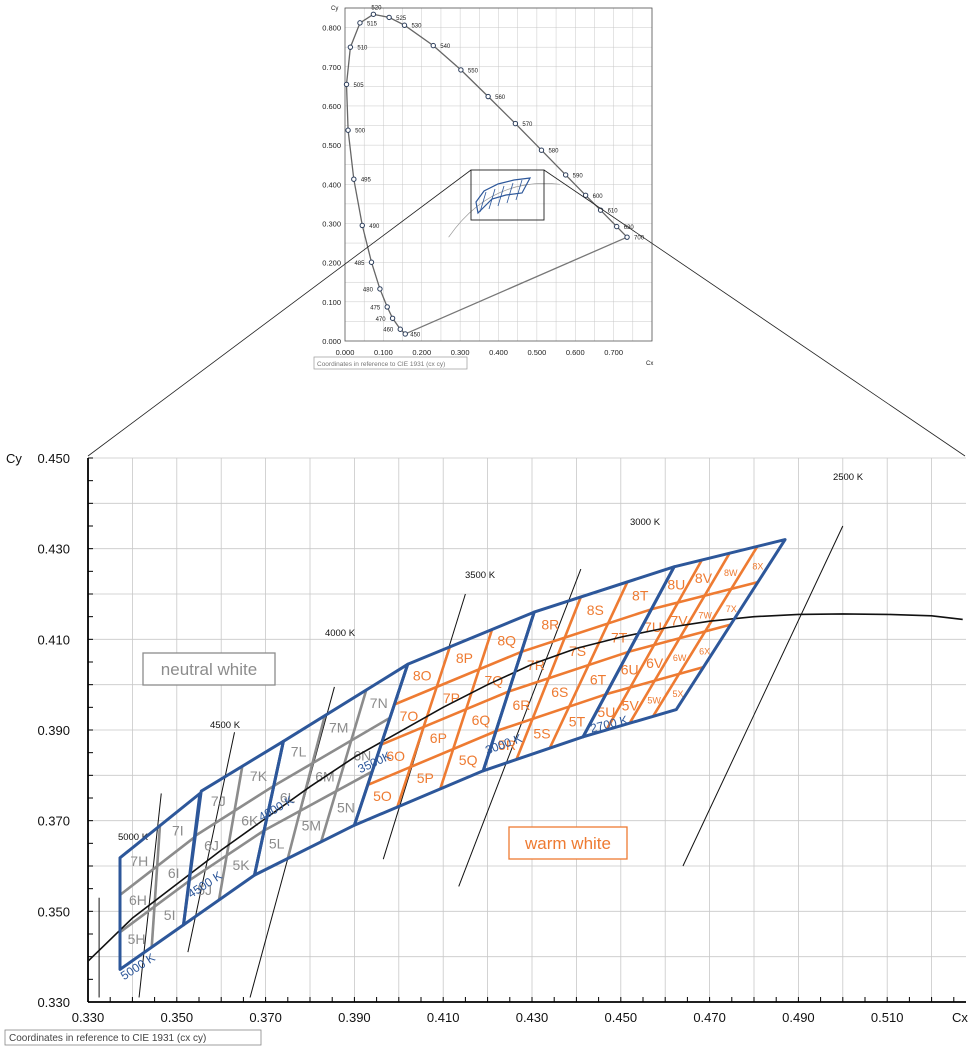  Describe the element at coordinates (553, 152) in the screenshot. I see `wavelength-label: 580` at that location.